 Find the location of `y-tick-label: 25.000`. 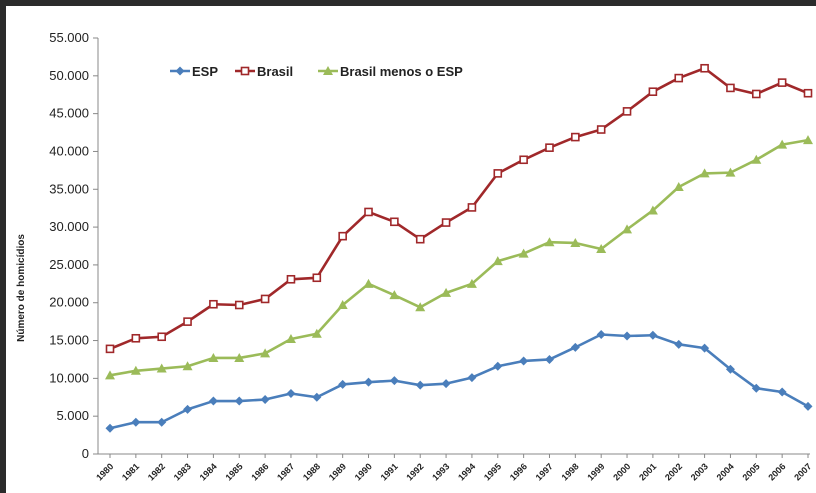

y-tick-label: 25.000 is located at coordinates (69, 264).